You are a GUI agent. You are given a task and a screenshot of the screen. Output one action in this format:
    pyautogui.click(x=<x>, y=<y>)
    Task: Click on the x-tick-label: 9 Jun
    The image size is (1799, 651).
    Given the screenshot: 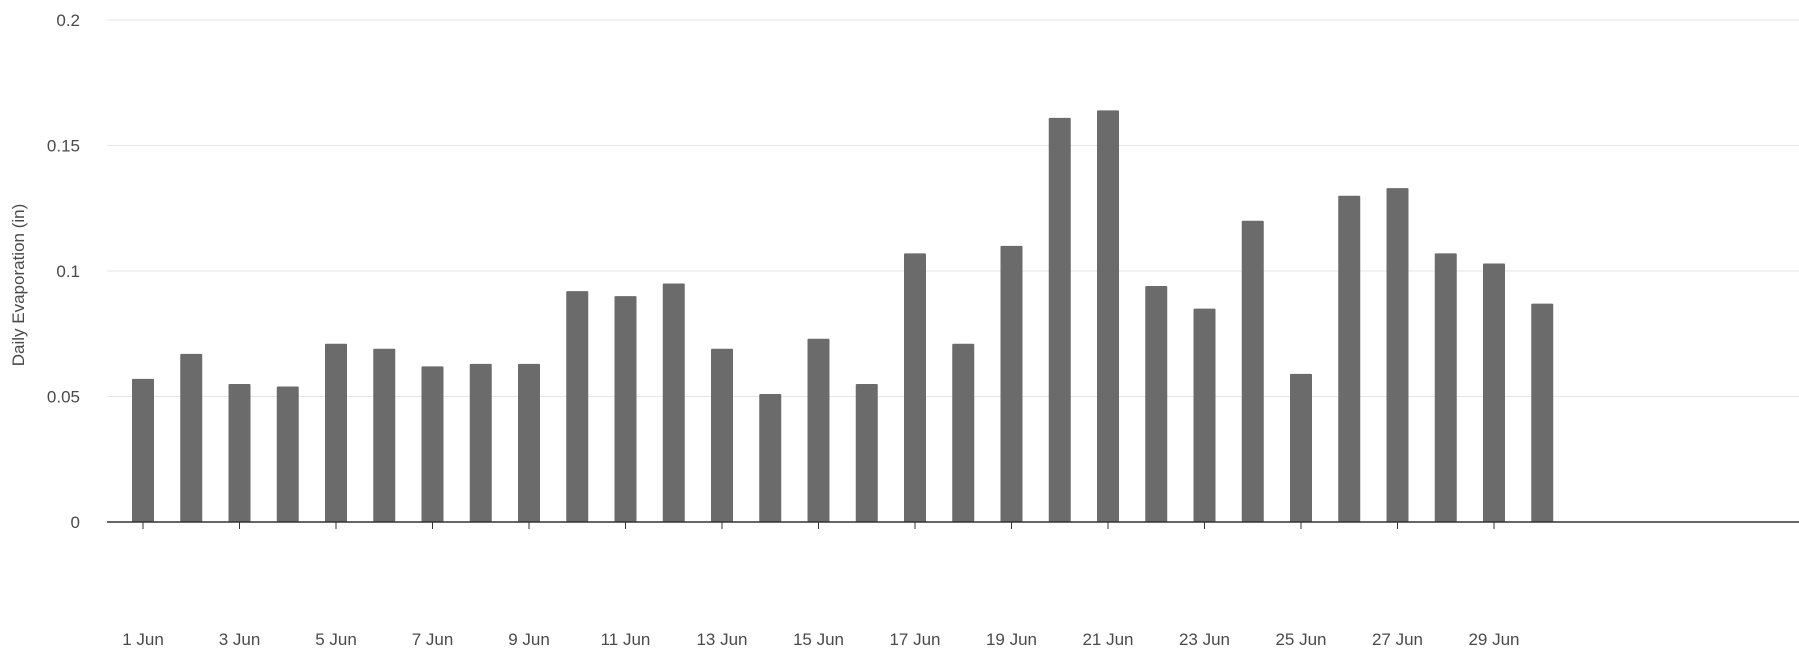 What is the action you would take?
    pyautogui.click(x=529, y=639)
    